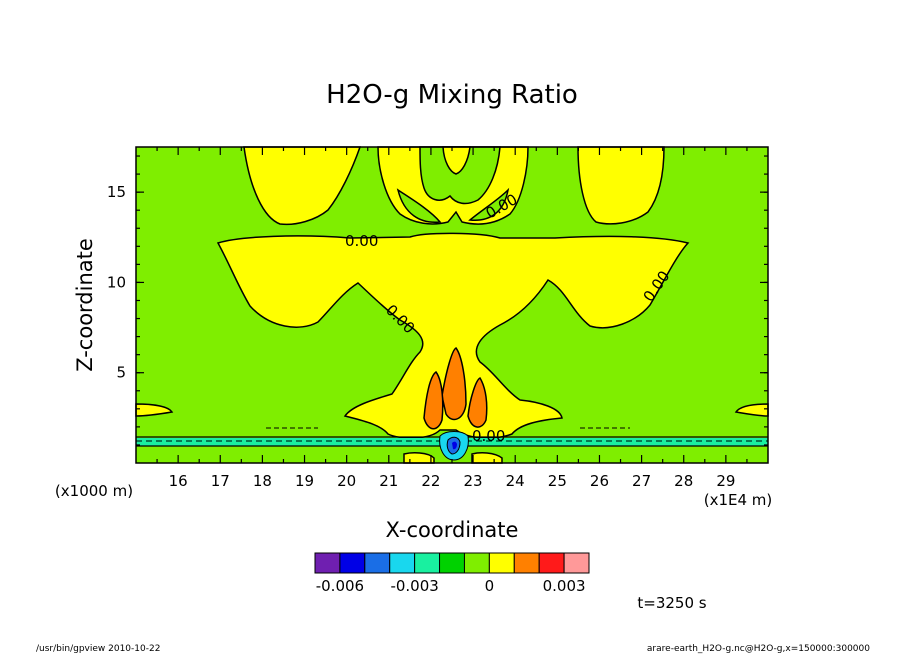 Image resolution: width=904 pixels, height=654 pixels. Describe the element at coordinates (346, 481) in the screenshot. I see `x-tick-label: 20` at that location.